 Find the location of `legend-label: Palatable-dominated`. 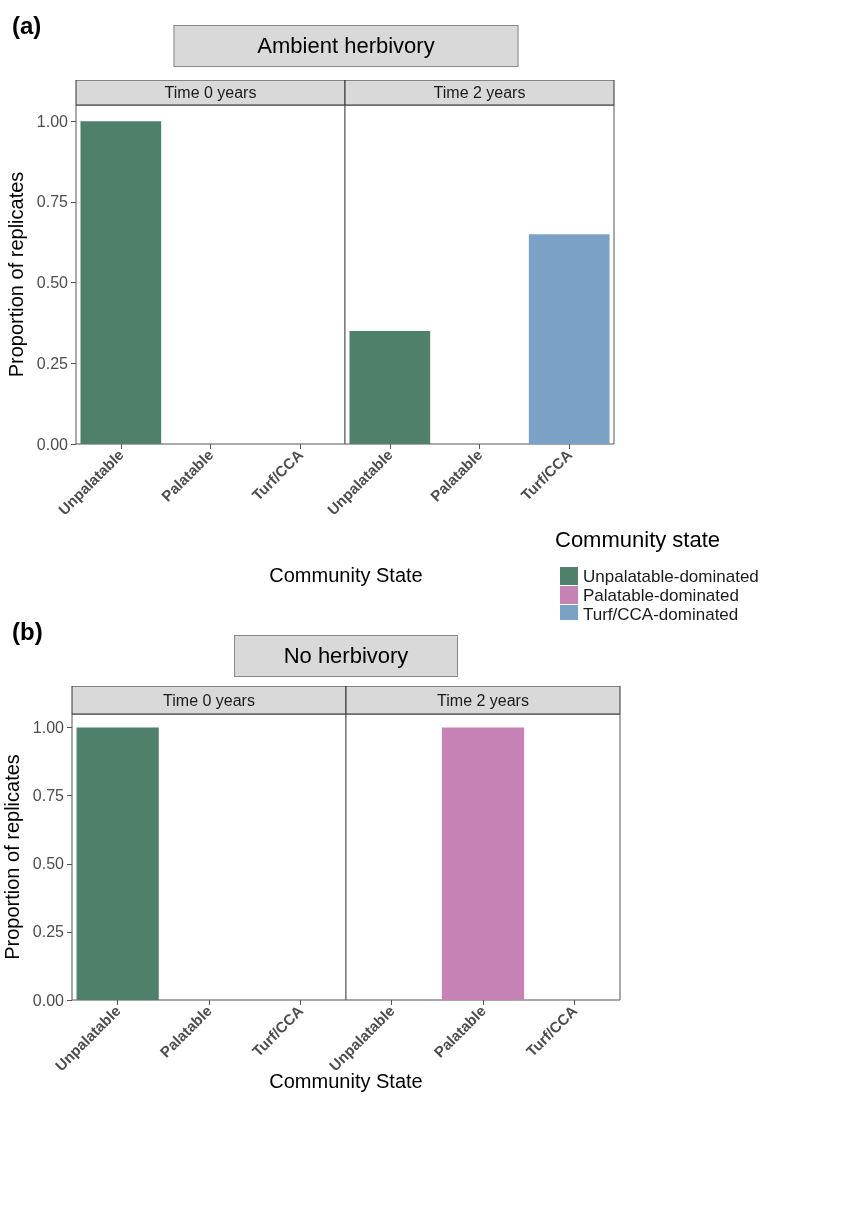

legend-label: Palatable-dominated is located at coordinates (661, 595).